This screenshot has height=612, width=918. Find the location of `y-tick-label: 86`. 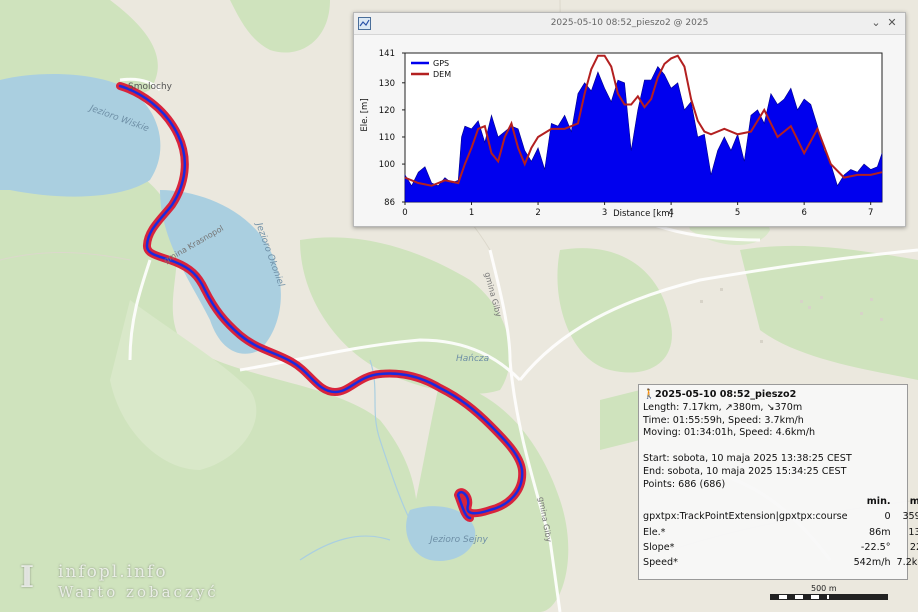

y-tick-label: 86 is located at coordinates (389, 203).